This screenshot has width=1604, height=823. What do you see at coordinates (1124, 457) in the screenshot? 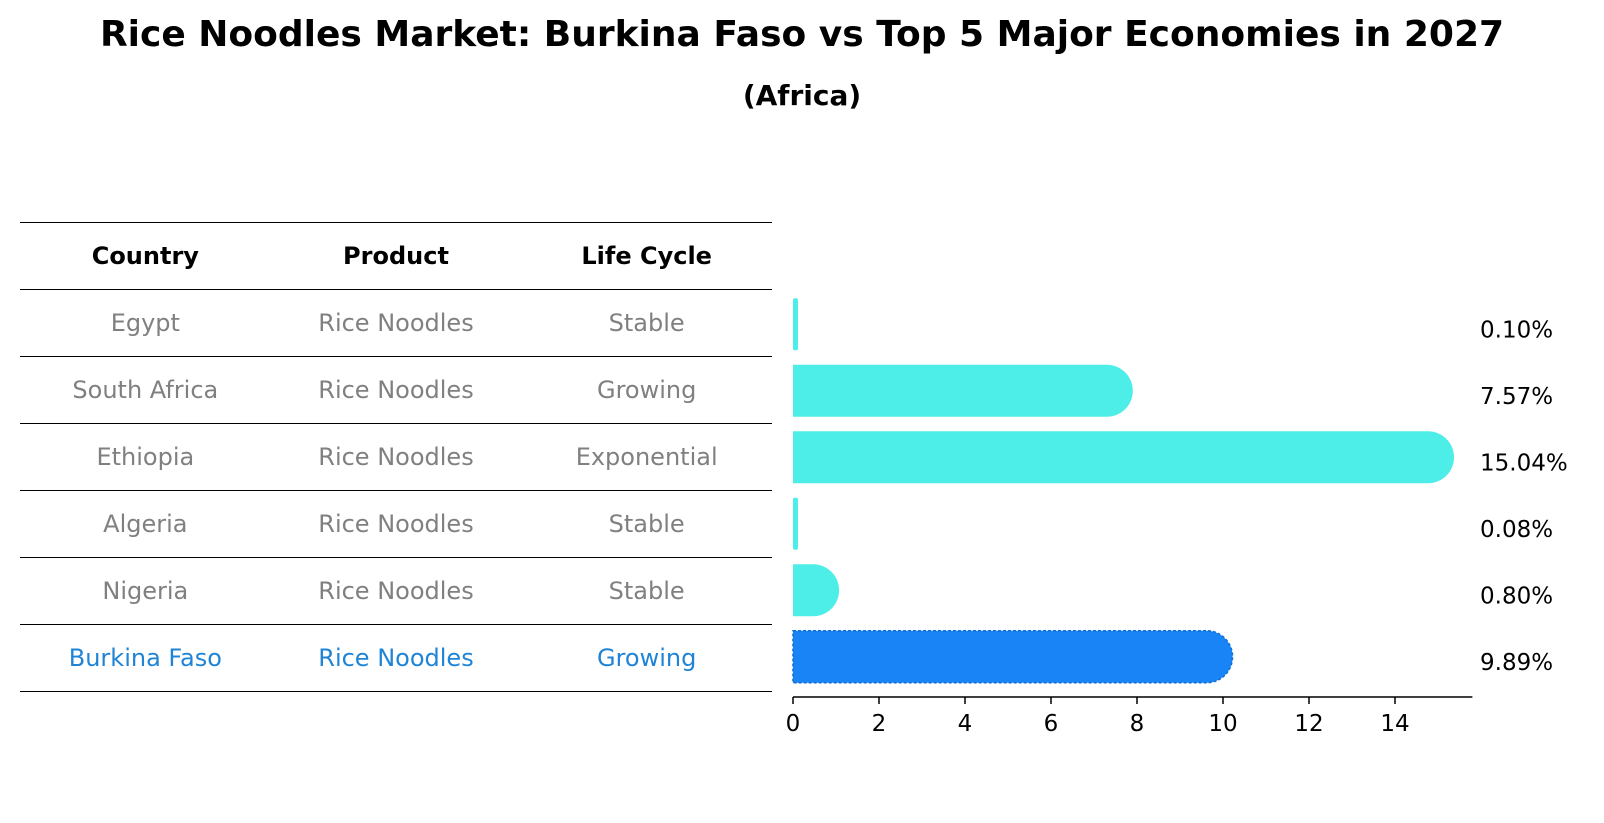
I see `bar-ethiopia` at bounding box center [1124, 457].